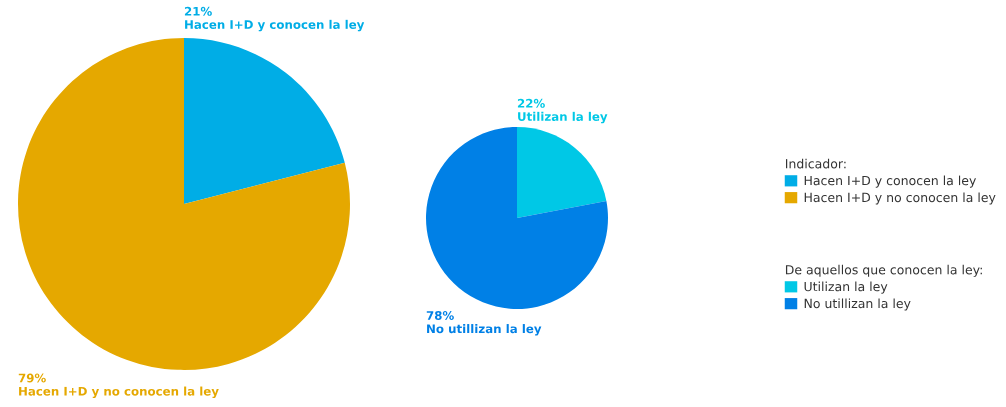  I want to click on data-label: 21%, so click(198, 11).